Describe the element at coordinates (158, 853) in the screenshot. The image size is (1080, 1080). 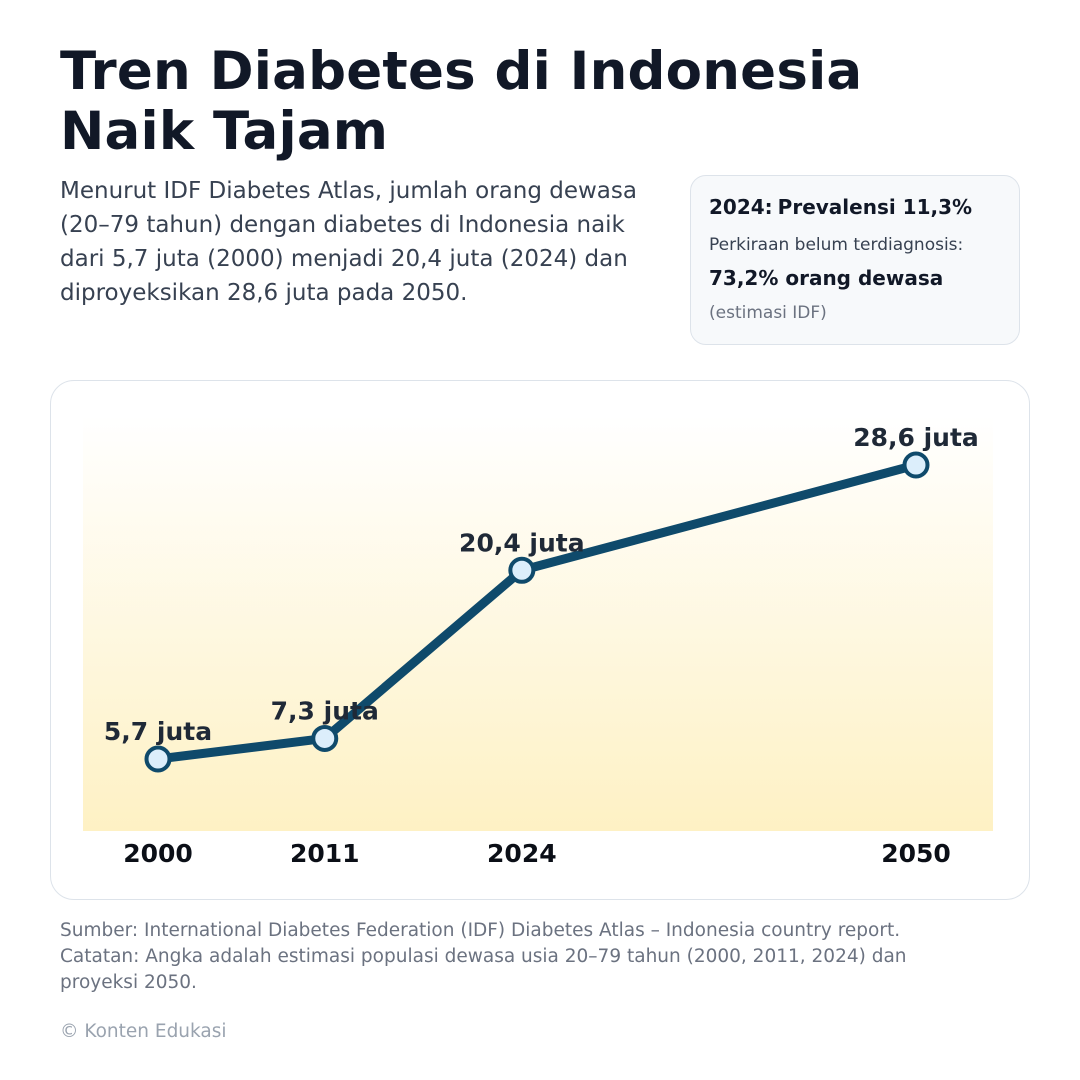
I see `x-tick-label-2000: 2000` at that location.